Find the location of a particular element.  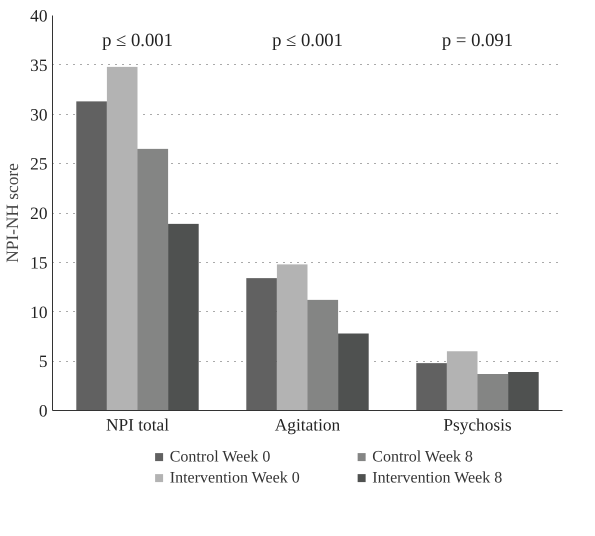

y-tick-label: 10 is located at coordinates (39, 312).